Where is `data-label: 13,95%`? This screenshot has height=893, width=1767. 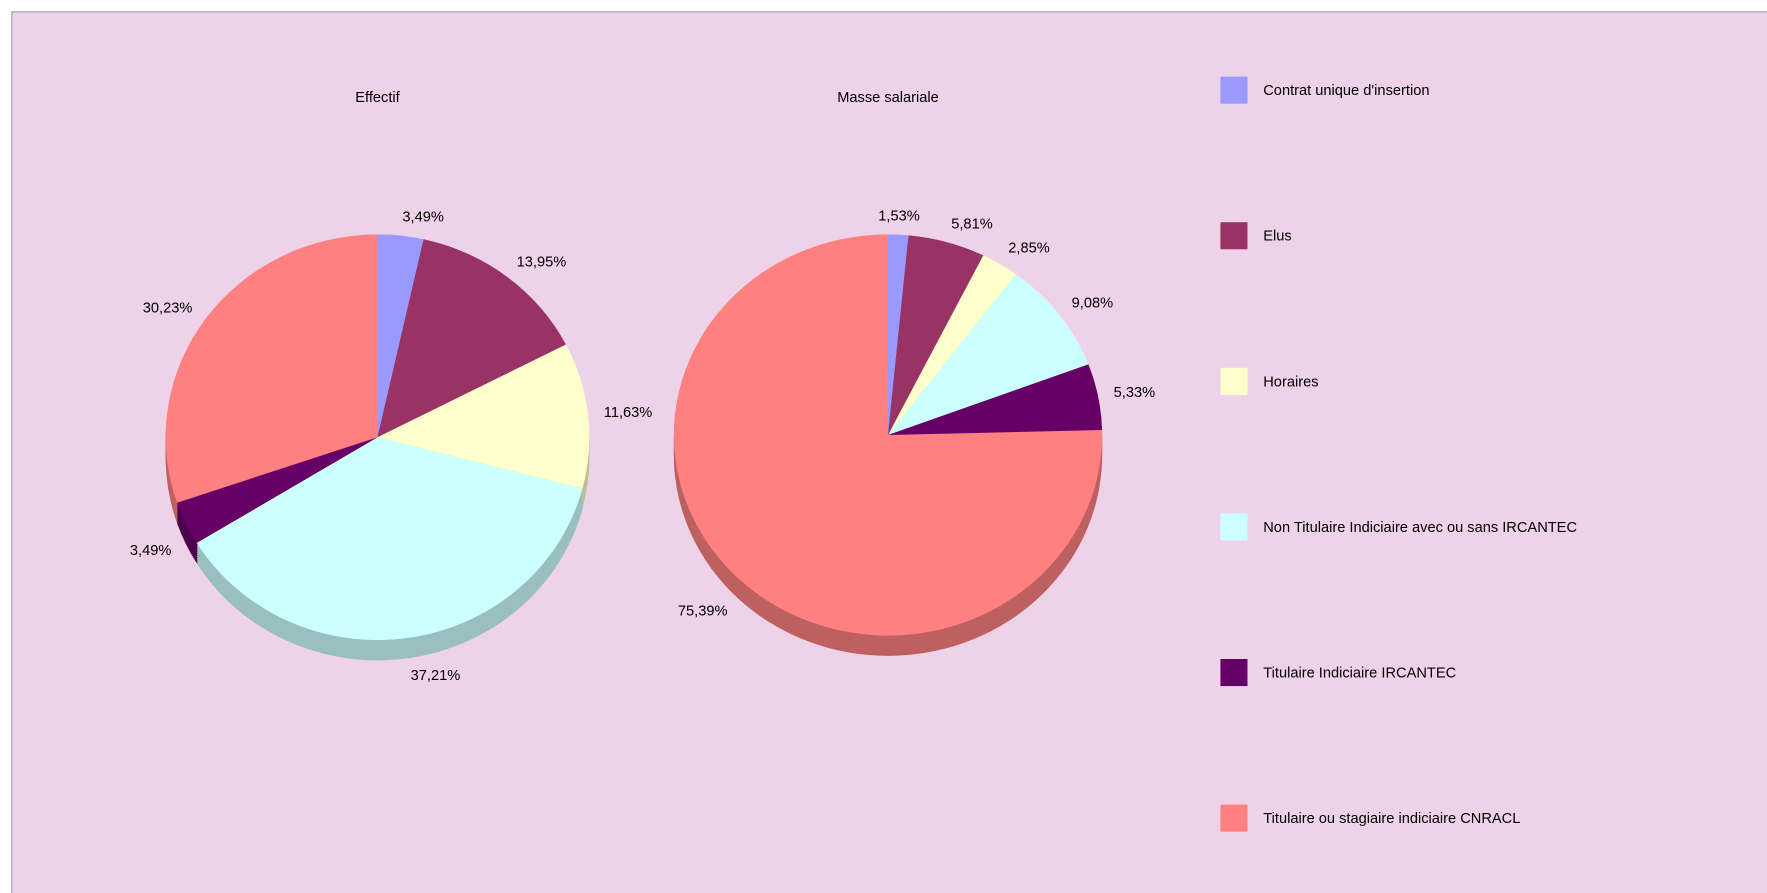 data-label: 13,95% is located at coordinates (542, 262).